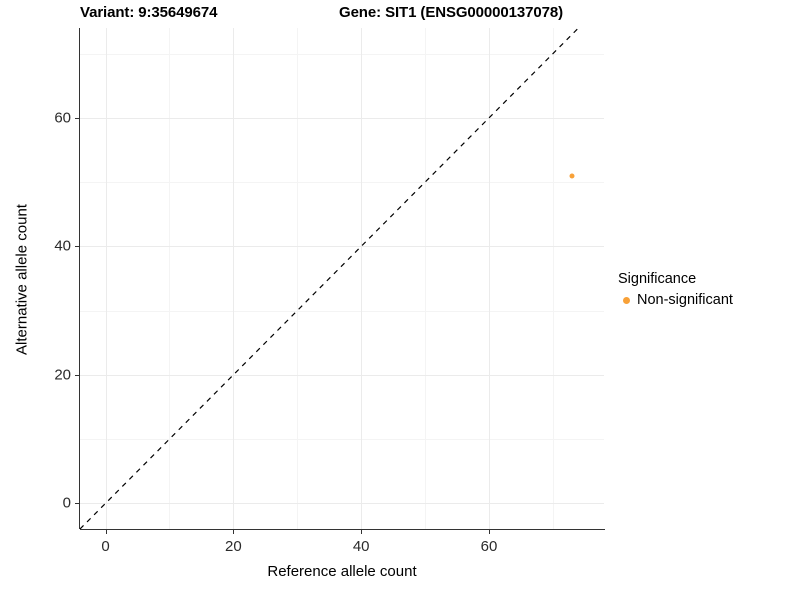 Image resolution: width=800 pixels, height=600 pixels. I want to click on legend-swatch, so click(626, 300).